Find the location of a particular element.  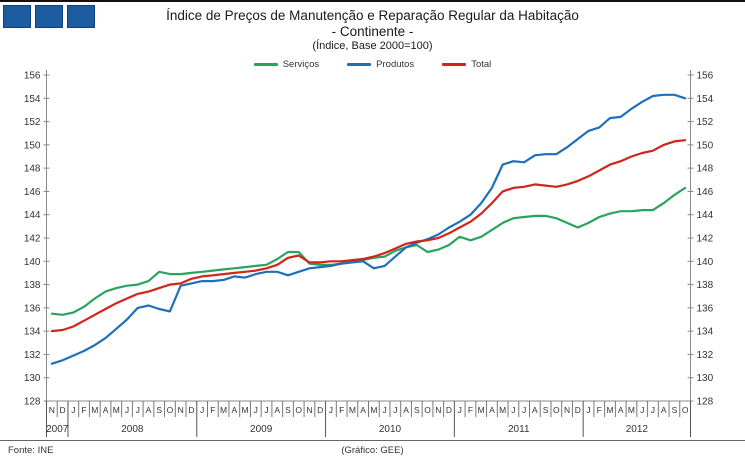

y-tick-label-right: 148 is located at coordinates (705, 169).